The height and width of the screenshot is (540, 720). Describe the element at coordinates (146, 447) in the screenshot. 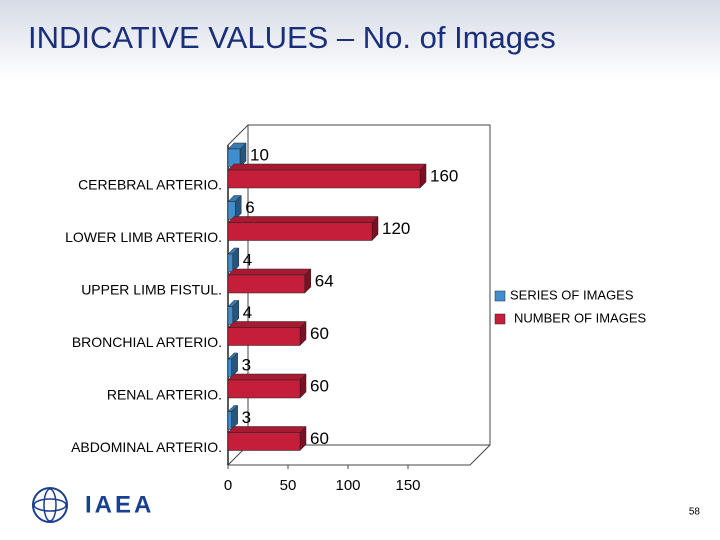

I see `category-label: ABDOMINAL ARTERIO.` at that location.